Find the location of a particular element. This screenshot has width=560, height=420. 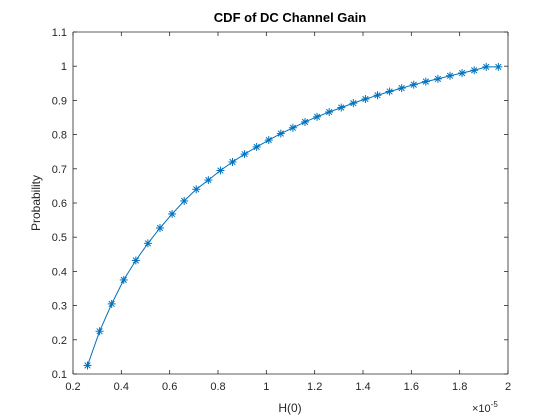

chart-title: CDF of DC Channel Gain is located at coordinates (290, 17).